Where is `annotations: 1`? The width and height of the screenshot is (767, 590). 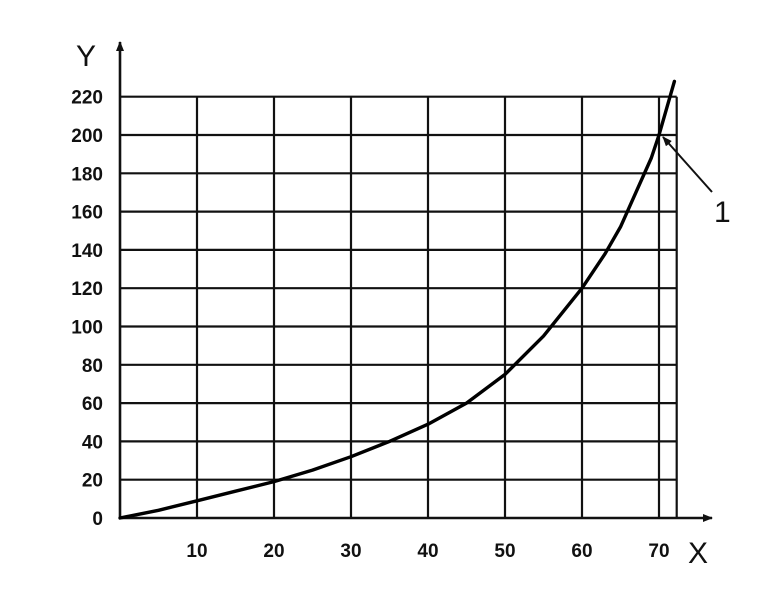 annotations: 1 is located at coordinates (696, 182).